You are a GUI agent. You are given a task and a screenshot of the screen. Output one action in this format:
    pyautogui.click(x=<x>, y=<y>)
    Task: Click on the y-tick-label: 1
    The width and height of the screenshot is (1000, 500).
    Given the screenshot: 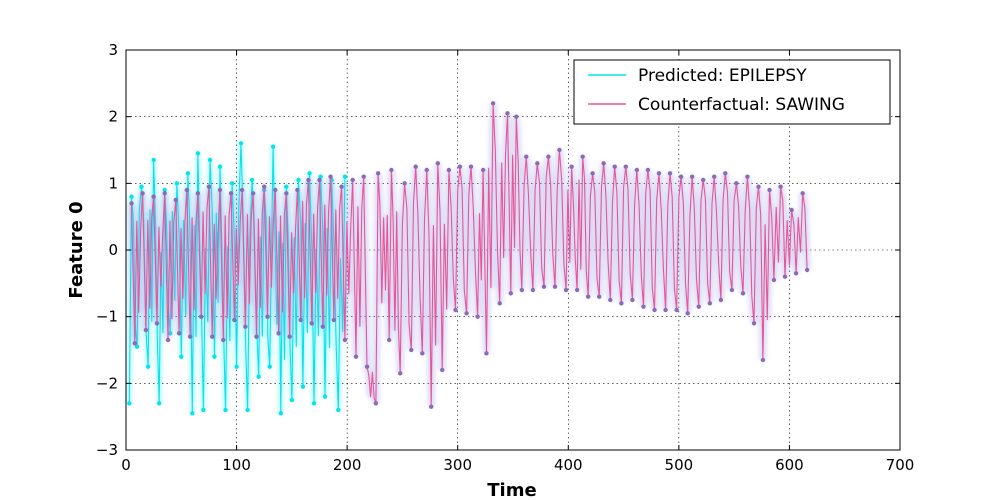 What is the action you would take?
    pyautogui.click(x=113, y=183)
    